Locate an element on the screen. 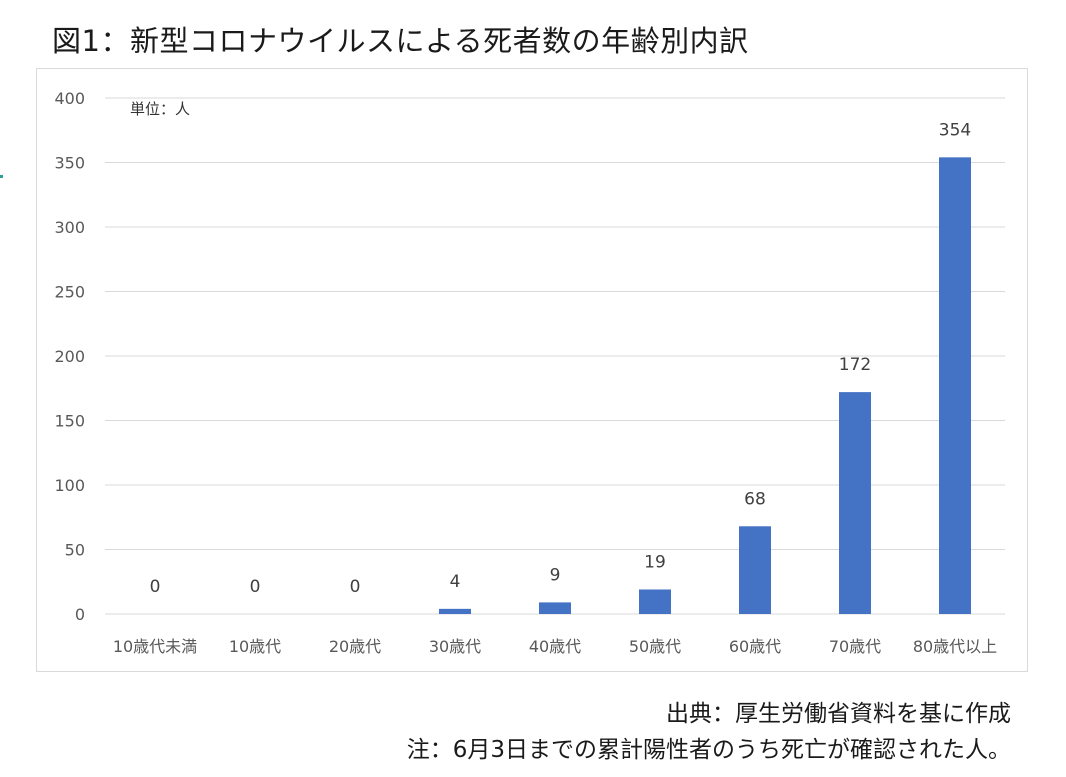 The image size is (1066, 777). y-tick-label: 150 is located at coordinates (69, 421).